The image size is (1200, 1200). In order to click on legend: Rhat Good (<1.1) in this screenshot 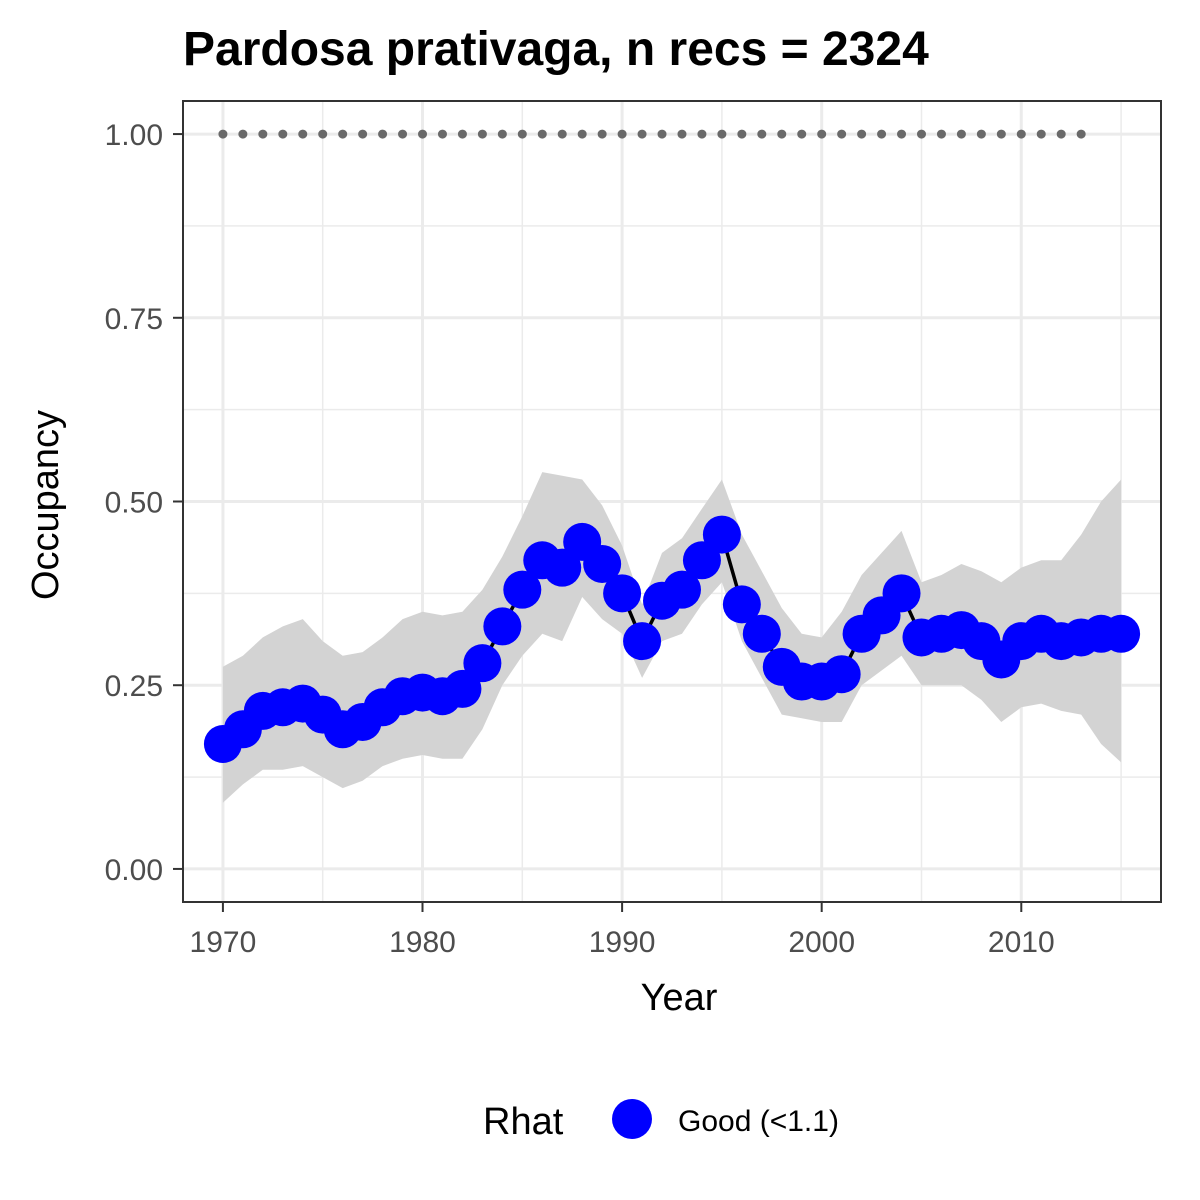, I will do `click(661, 1121)`.